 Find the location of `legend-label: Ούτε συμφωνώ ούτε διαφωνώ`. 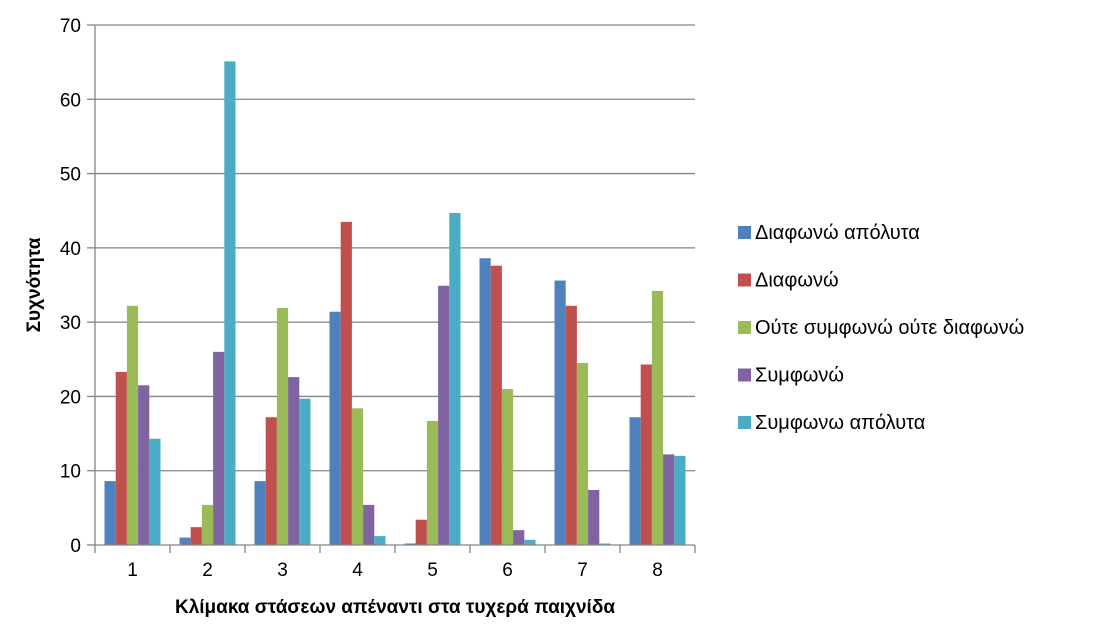

legend-label: Ούτε συμφωνώ ούτε διαφωνώ is located at coordinates (889, 328).